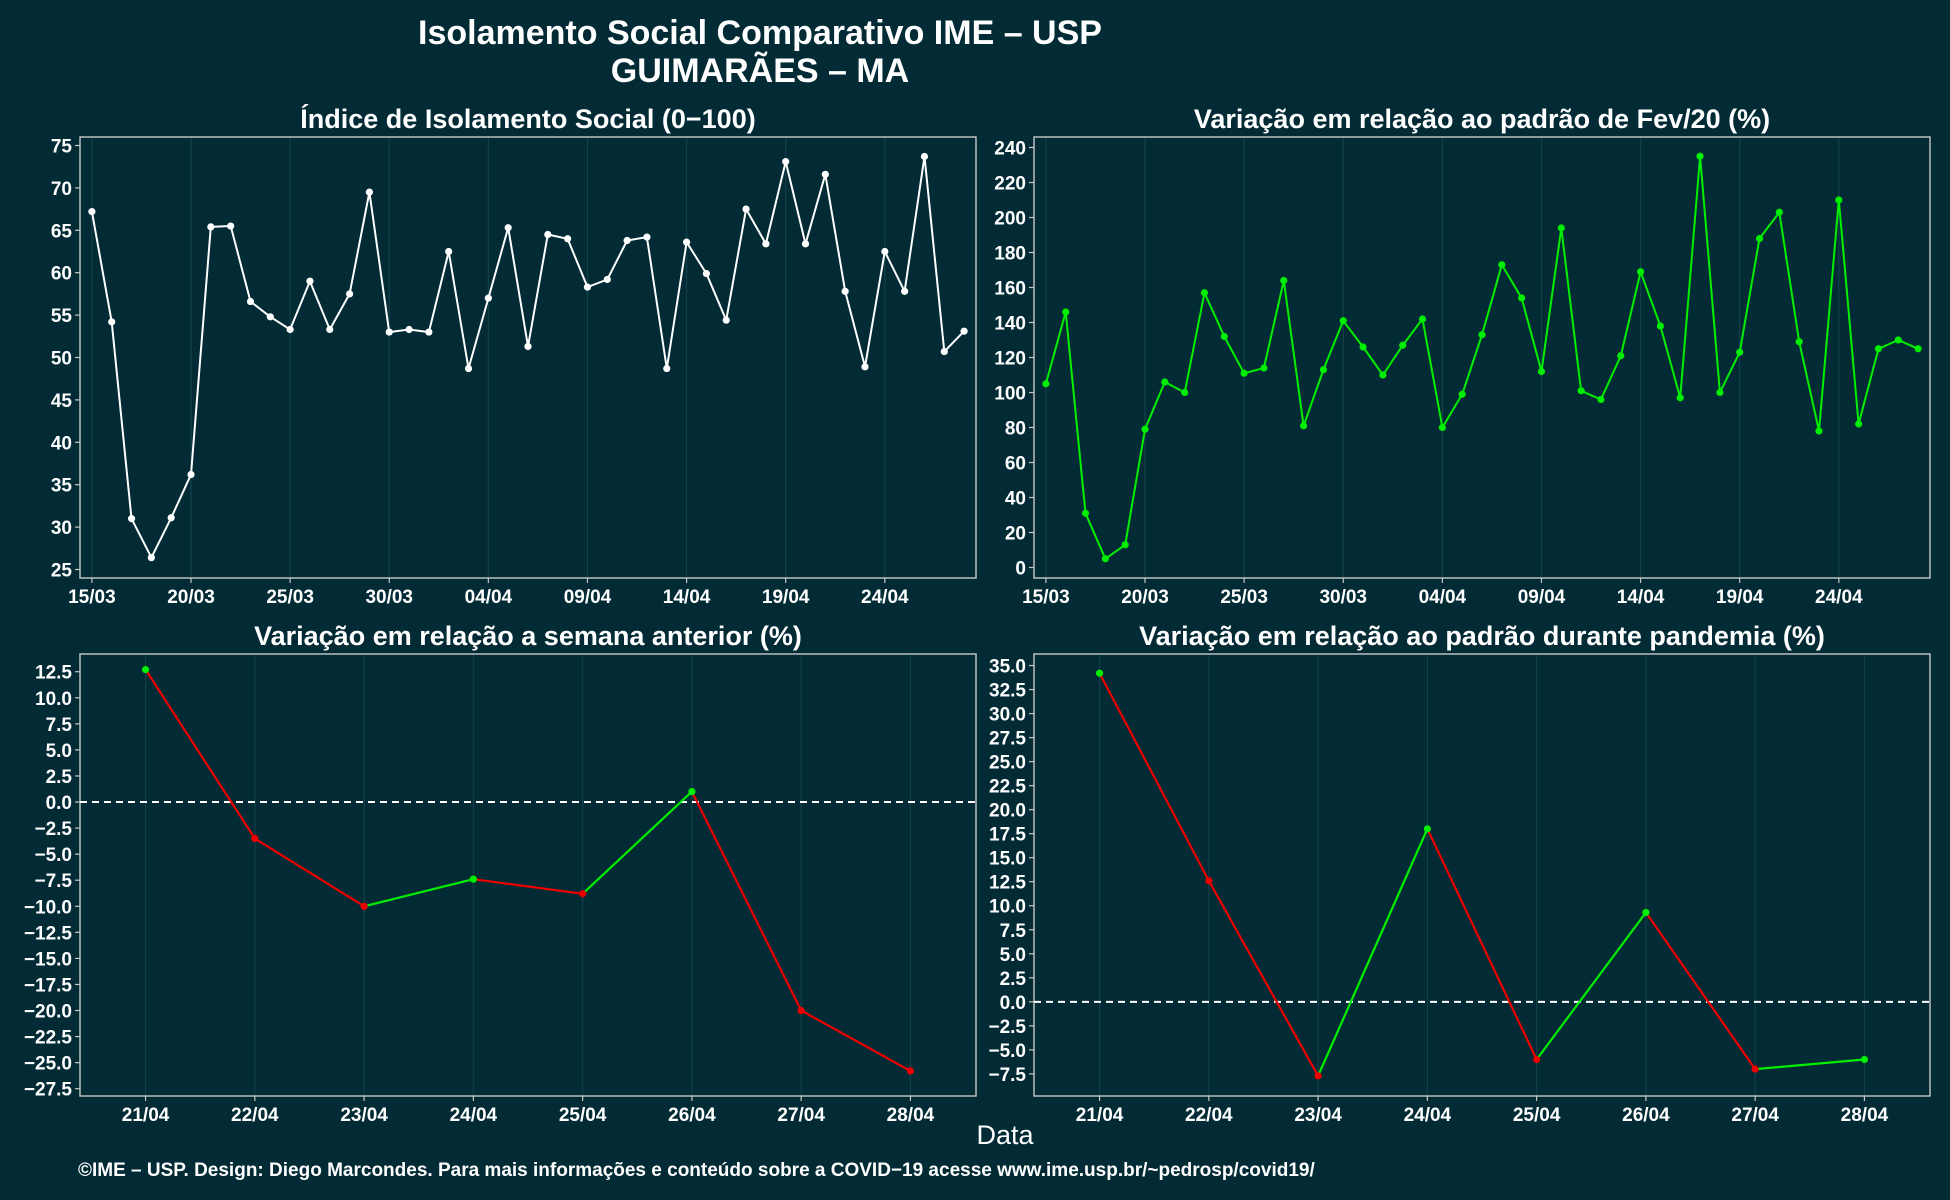 This screenshot has height=1200, width=1950. I want to click on x-tick-label: 27/04, so click(1755, 1115).